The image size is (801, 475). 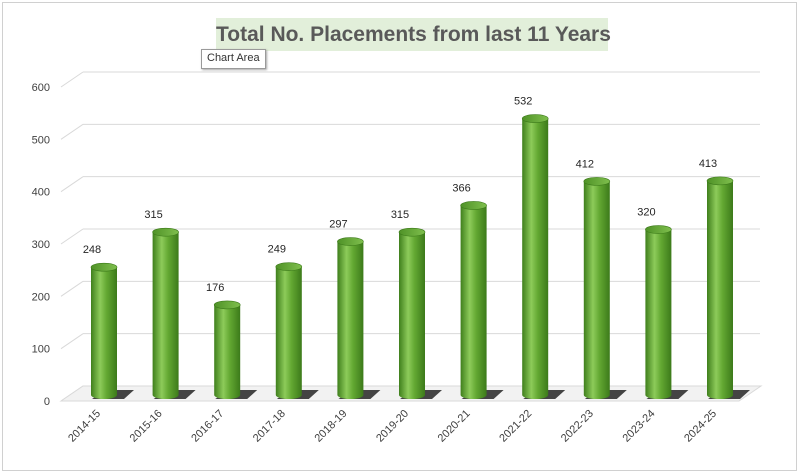 What do you see at coordinates (41, 193) in the screenshot?
I see `y-tick-label: 400` at bounding box center [41, 193].